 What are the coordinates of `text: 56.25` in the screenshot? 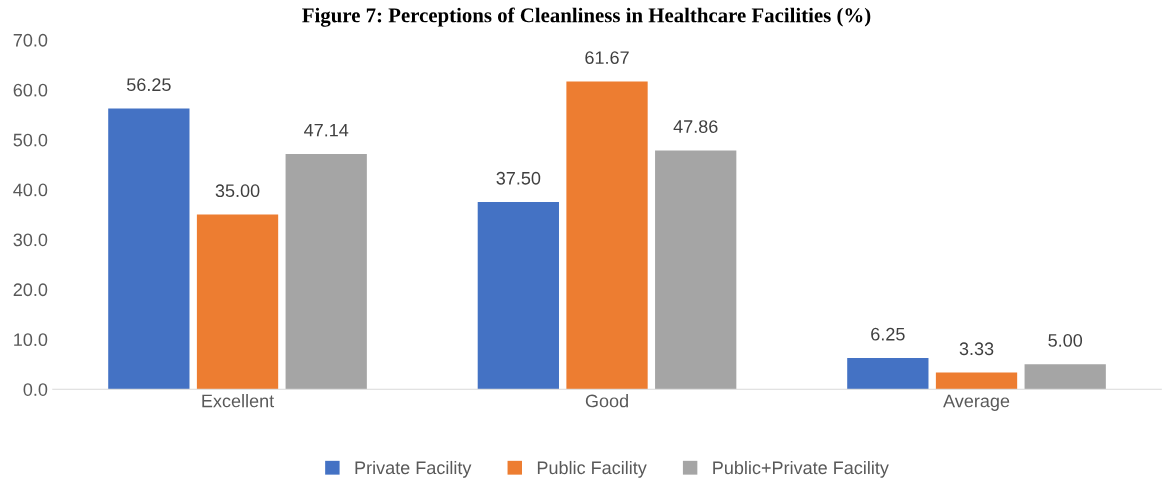 It's located at (148, 85).